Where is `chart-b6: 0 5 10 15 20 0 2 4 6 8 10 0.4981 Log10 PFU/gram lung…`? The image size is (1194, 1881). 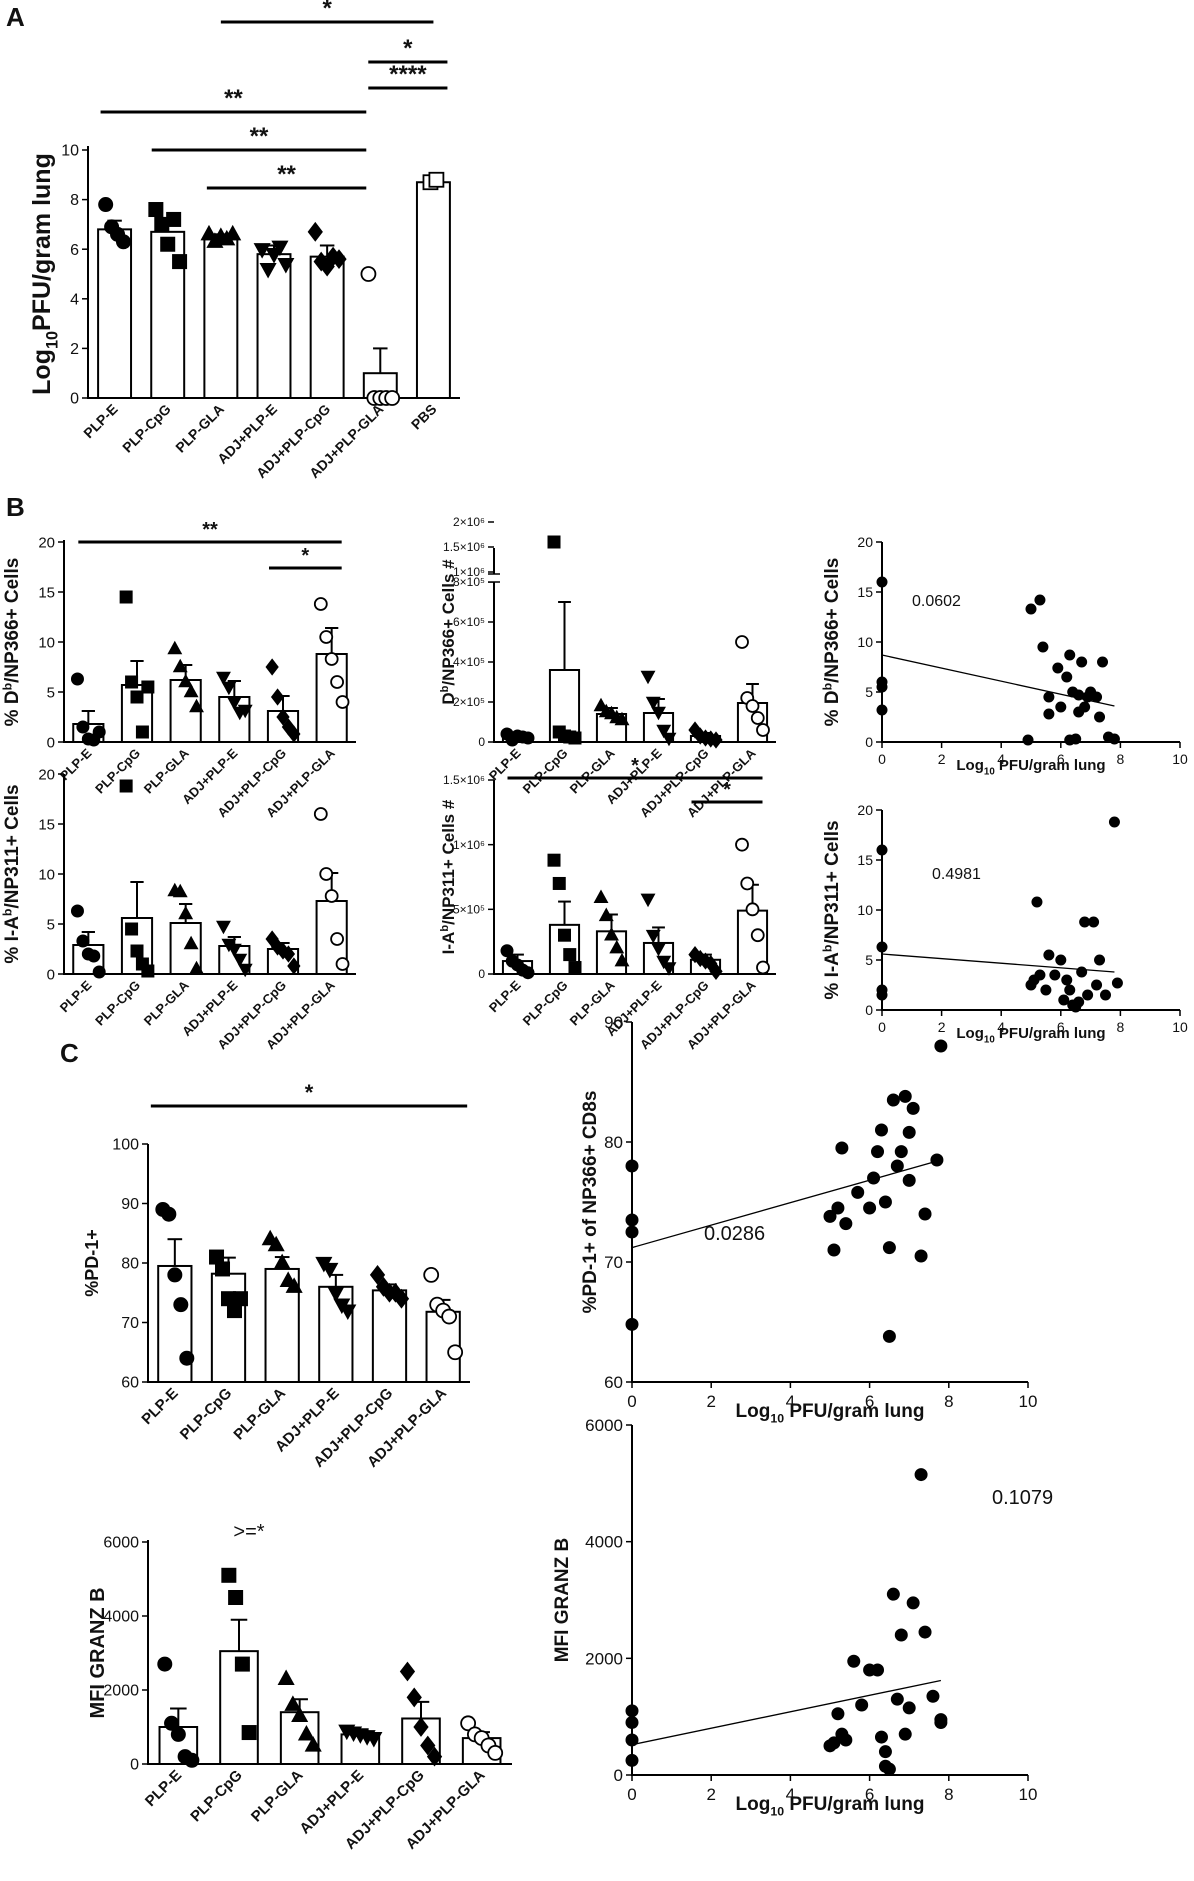
chart-b6: 0 5 10 15 20 0 2 4 6 8 10 0.4981 Log10 PFU/gram lung… is located at coordinates (1004, 924).